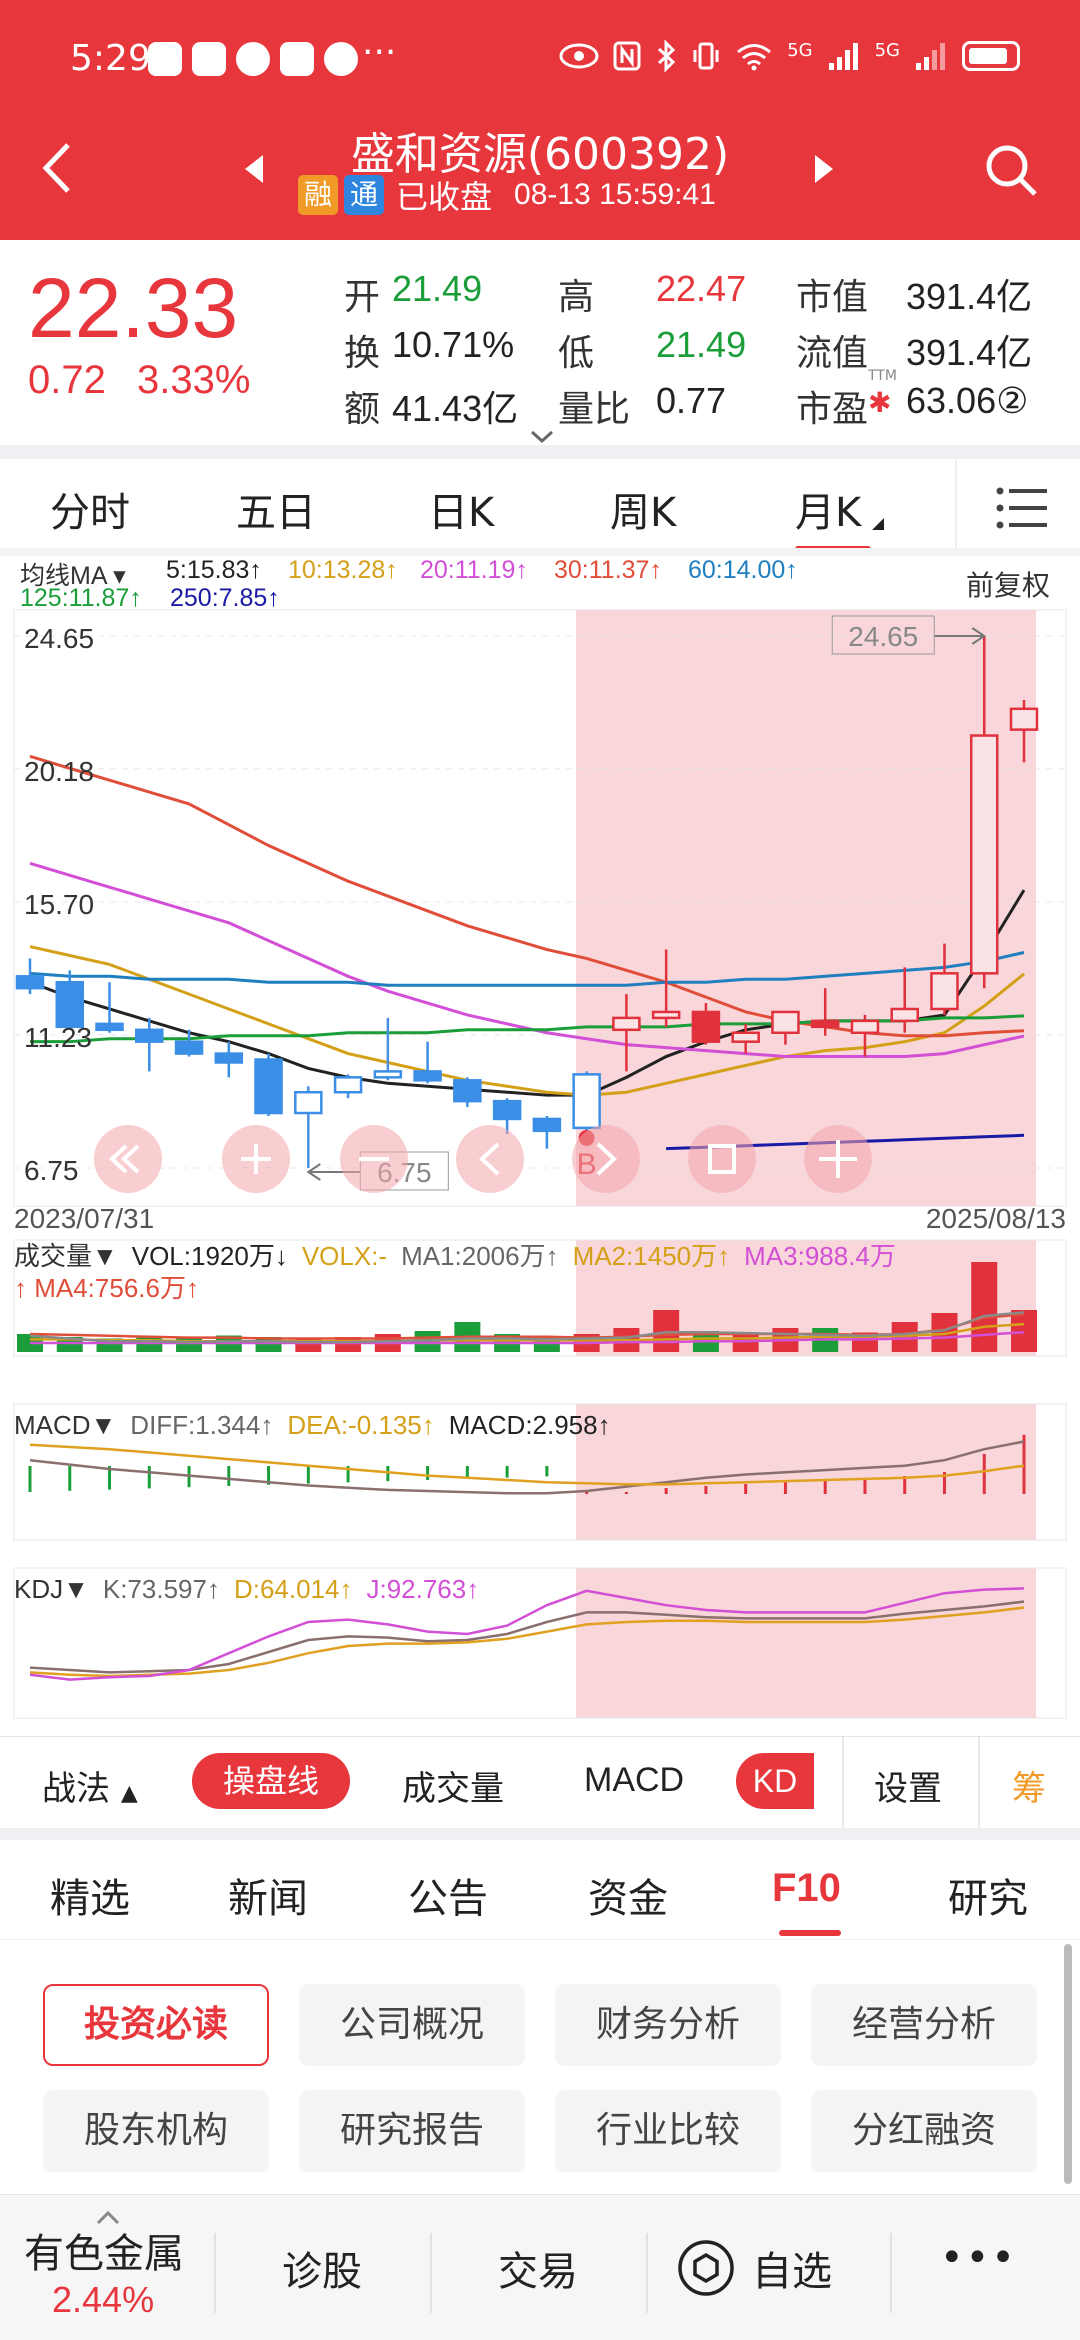  What do you see at coordinates (412, 2131) in the screenshot?
I see `f10-research-reports: 研究报告` at bounding box center [412, 2131].